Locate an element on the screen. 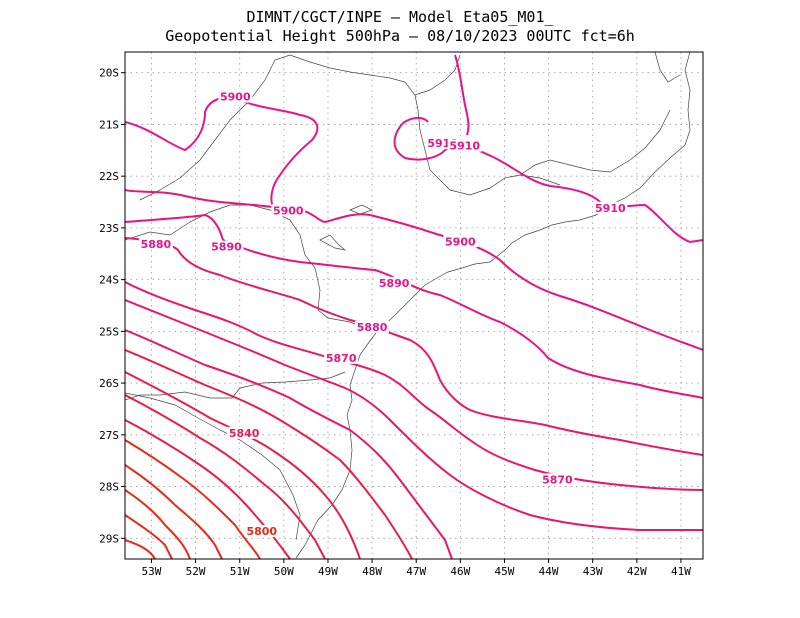 The width and height of the screenshot is (800, 618). lat-tick-label: 27S is located at coordinates (109, 435).